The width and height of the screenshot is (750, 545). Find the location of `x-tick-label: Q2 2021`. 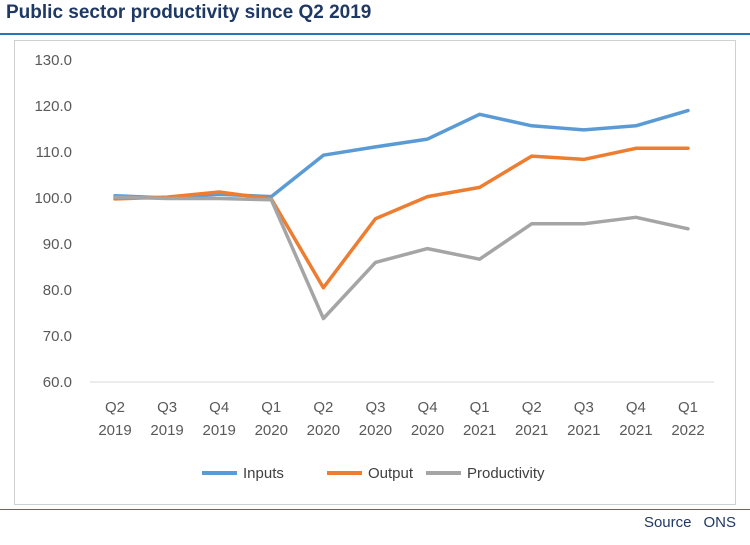

x-tick-label: Q2 2021 is located at coordinates (531, 419).